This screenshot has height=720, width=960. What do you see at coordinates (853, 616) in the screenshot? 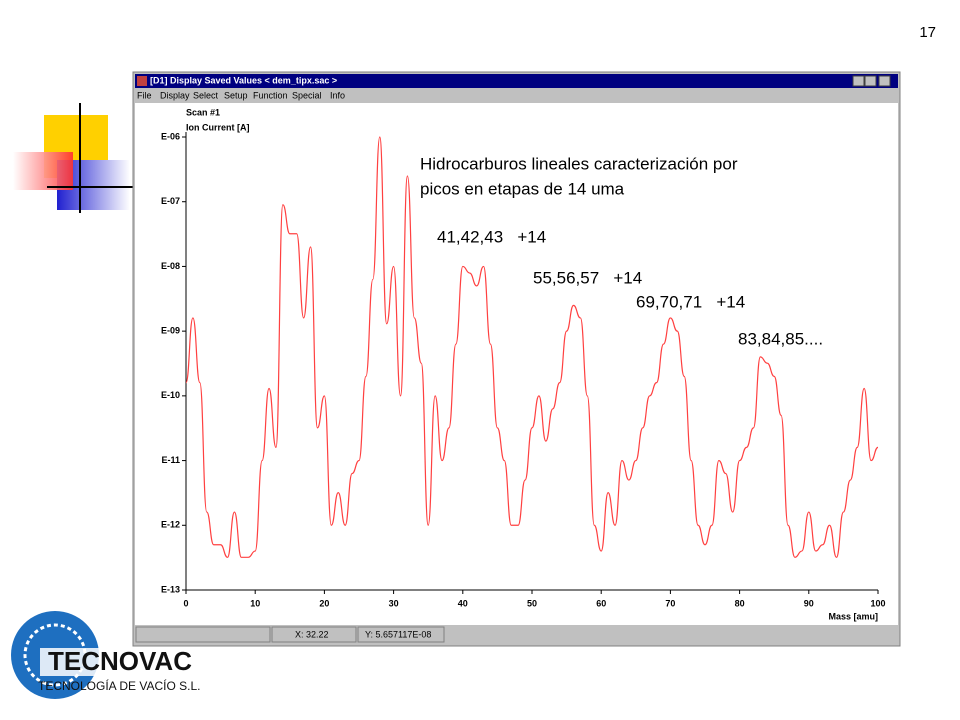
I see `x-axis-label: Mass [amu]` at bounding box center [853, 616].